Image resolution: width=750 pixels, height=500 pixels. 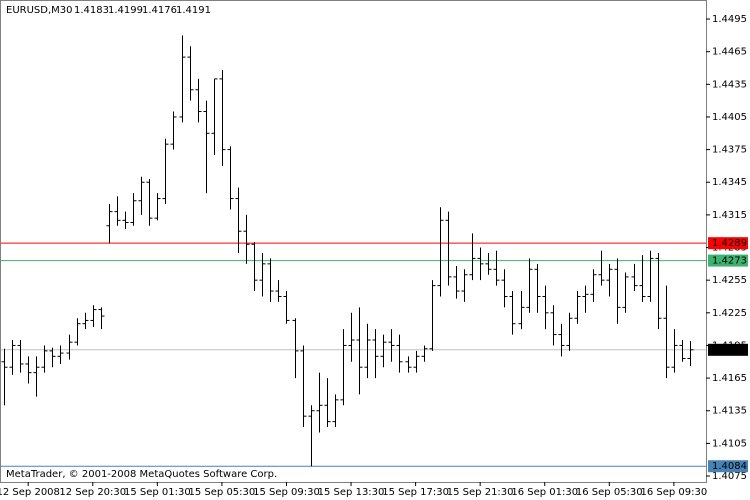 What do you see at coordinates (30, 492) in the screenshot?
I see `x-tick-label: 12 Sep 2008` at bounding box center [30, 492].